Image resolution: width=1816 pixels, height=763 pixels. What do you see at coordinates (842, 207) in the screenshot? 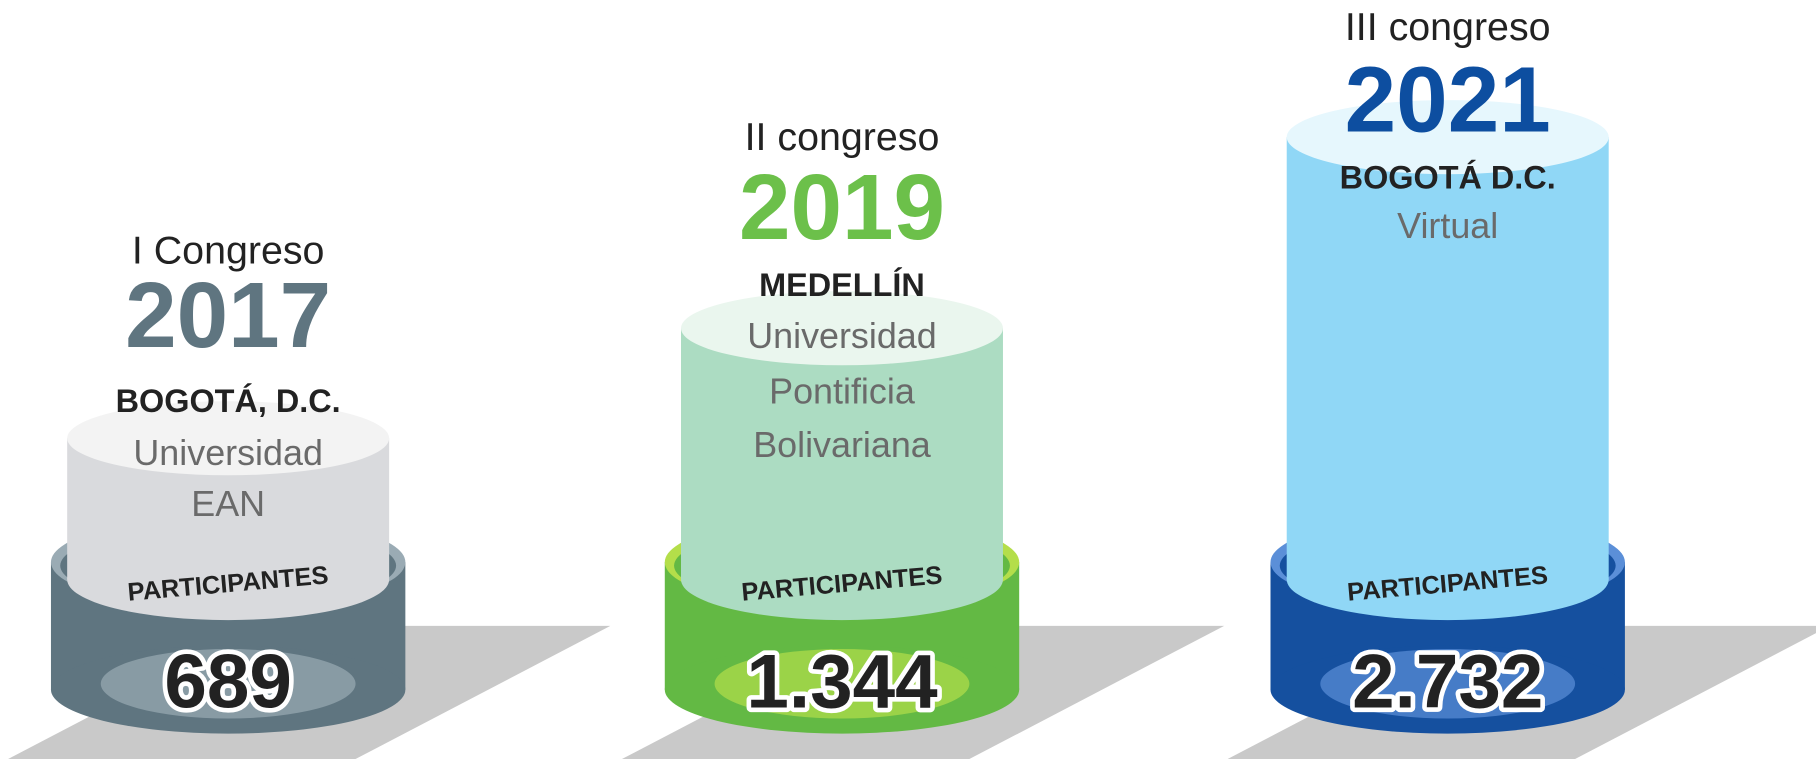
I see `congress-year: 2019` at bounding box center [842, 207].